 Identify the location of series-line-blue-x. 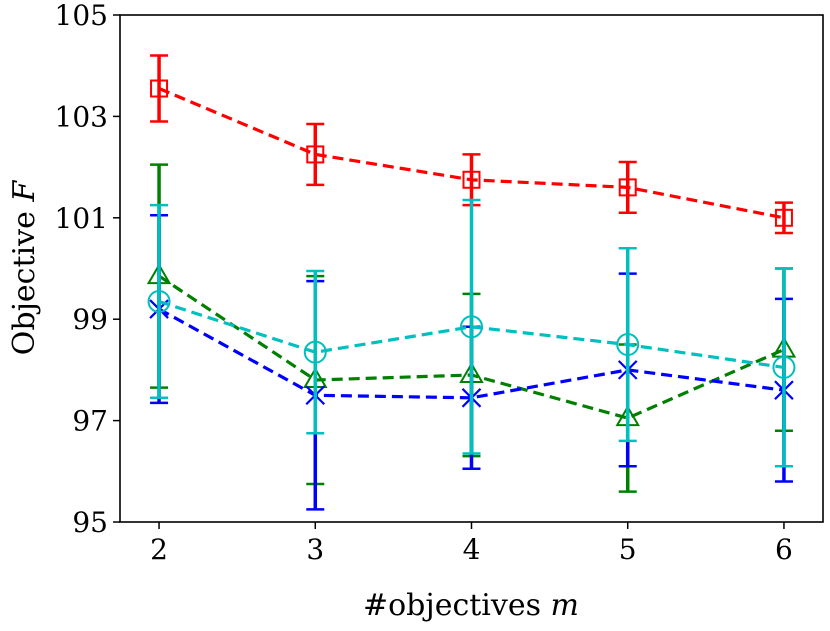
(471, 353).